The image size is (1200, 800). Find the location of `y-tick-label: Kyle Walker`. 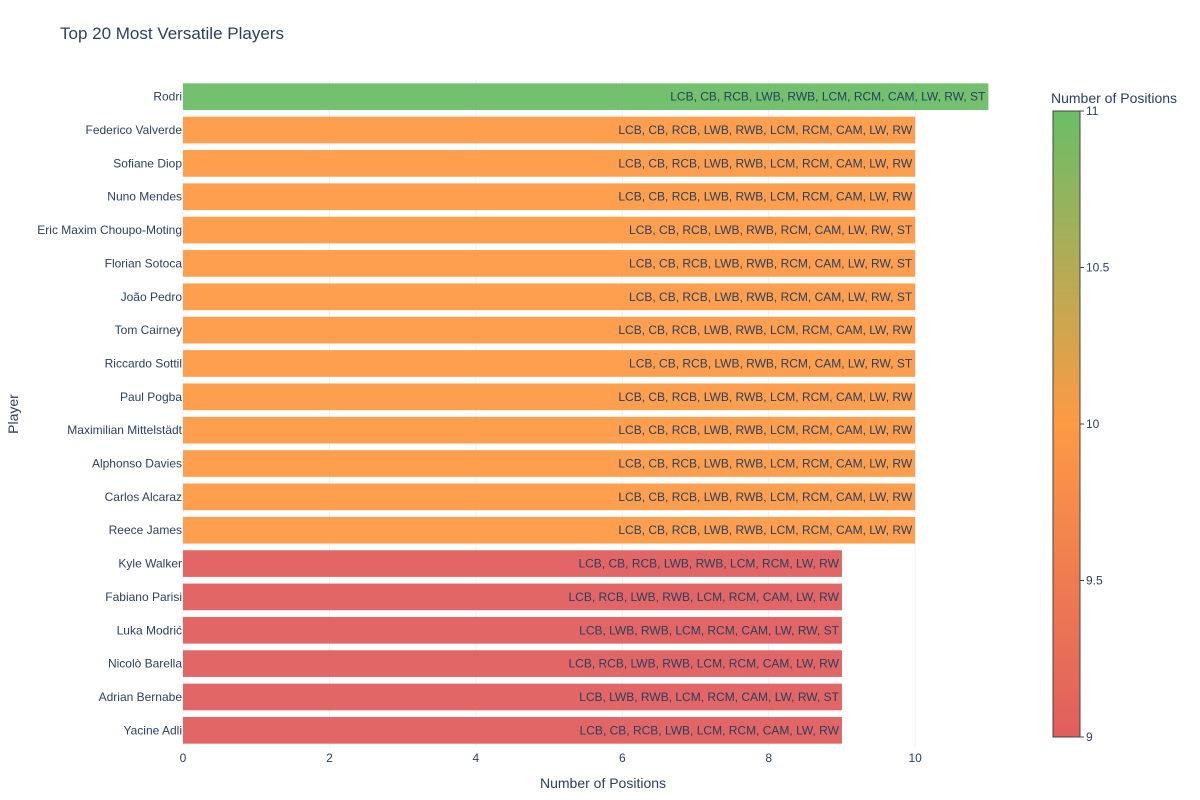

y-tick-label: Kyle Walker is located at coordinates (150, 564).